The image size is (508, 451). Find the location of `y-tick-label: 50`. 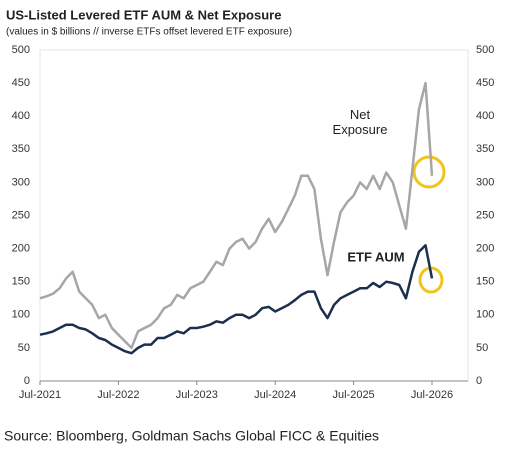

y-tick-label: 50 is located at coordinates (24, 348).